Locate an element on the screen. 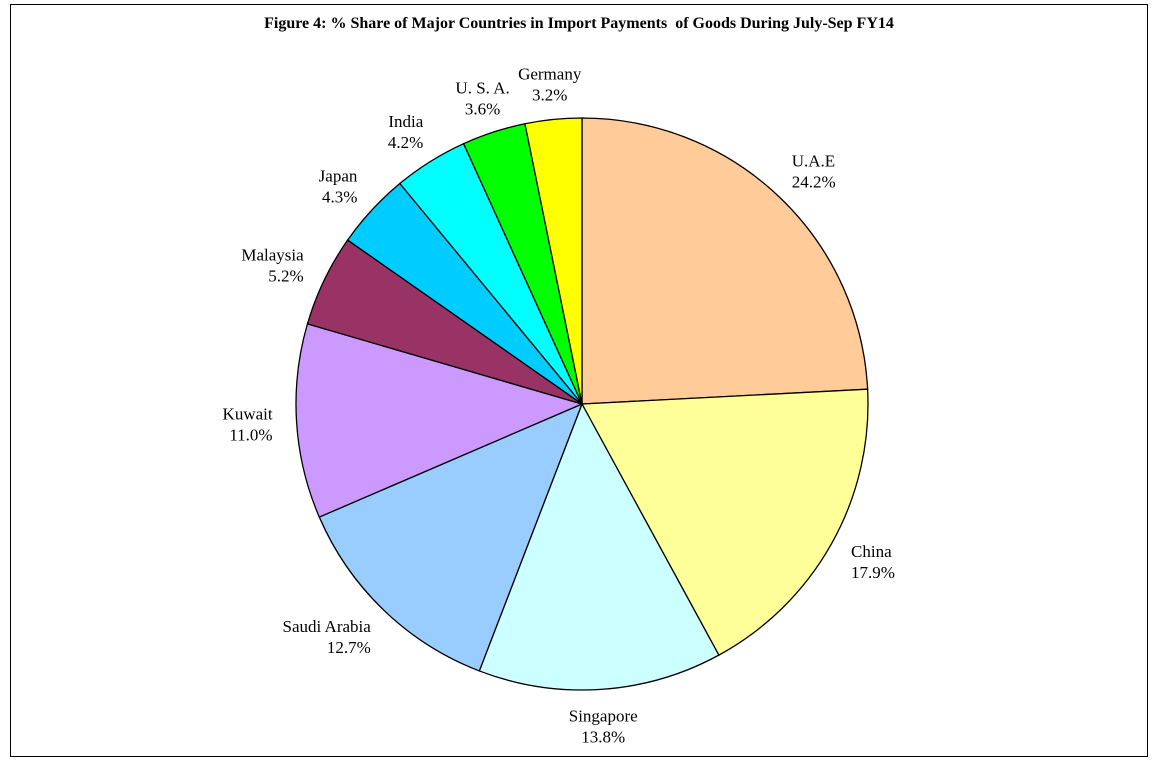  slice-label-japan: Japan is located at coordinates (338, 176).